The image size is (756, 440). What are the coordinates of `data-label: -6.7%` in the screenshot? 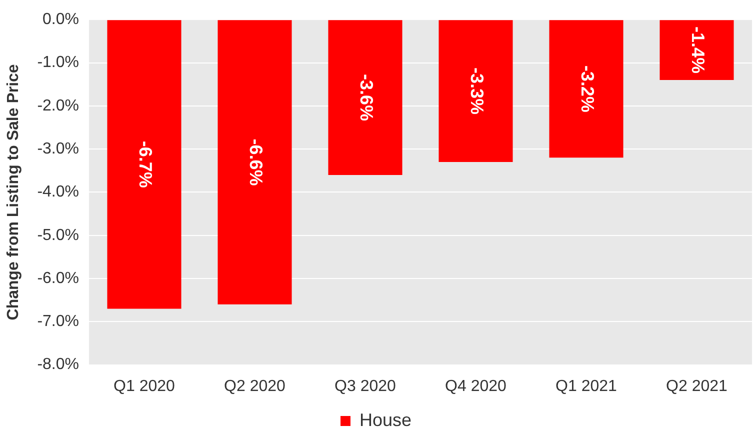 It's located at (145, 164).